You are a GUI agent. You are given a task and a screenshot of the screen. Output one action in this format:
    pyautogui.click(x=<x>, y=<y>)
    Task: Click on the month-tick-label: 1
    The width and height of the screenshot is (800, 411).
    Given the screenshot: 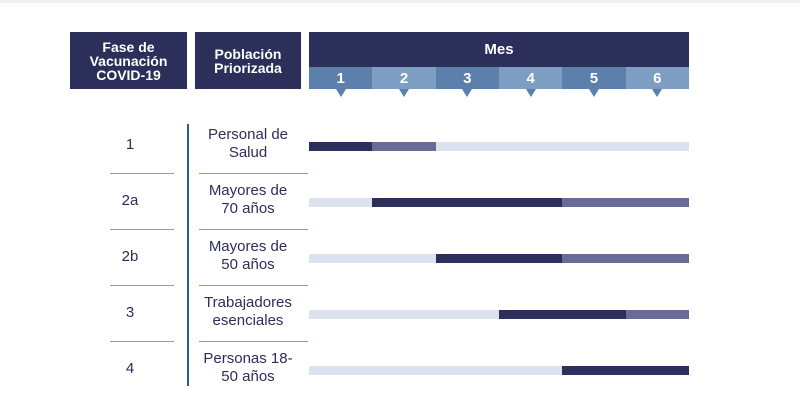 What is the action you would take?
    pyautogui.click(x=341, y=82)
    